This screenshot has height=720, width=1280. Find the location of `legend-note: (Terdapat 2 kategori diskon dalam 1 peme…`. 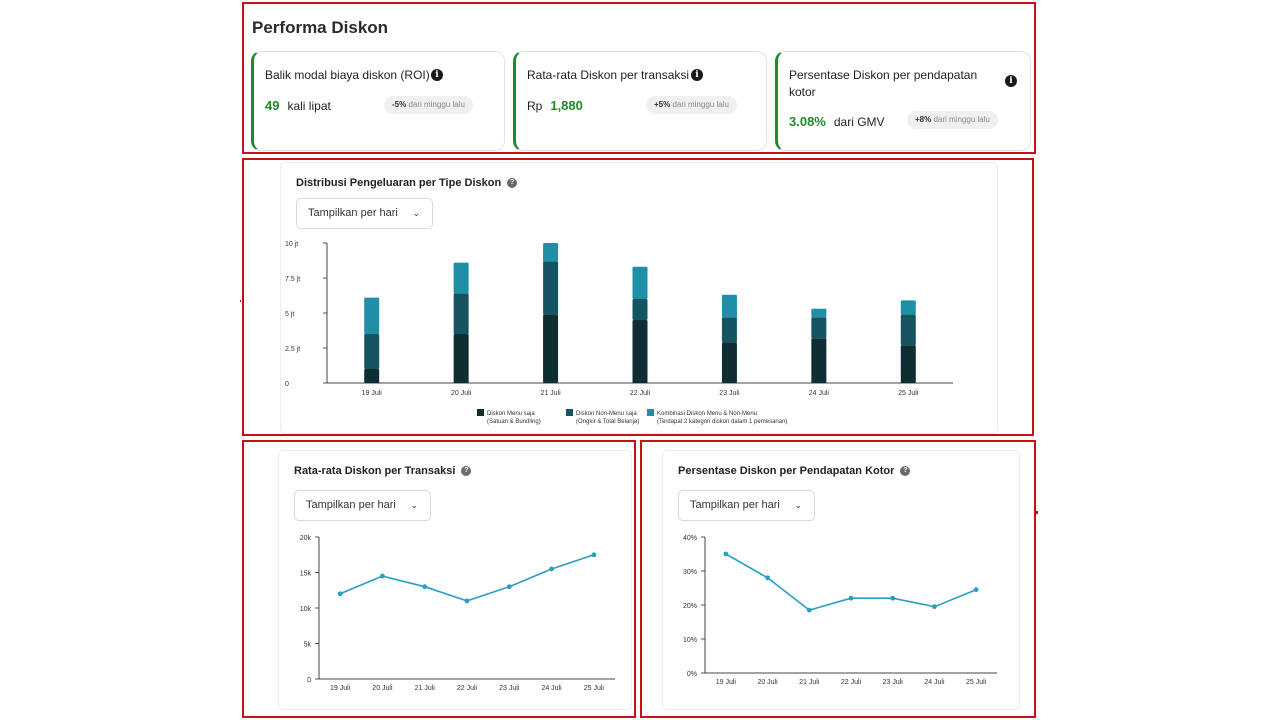

legend-note: (Terdapat 2 kategori diskon dalam 1 peme… is located at coordinates (722, 422).